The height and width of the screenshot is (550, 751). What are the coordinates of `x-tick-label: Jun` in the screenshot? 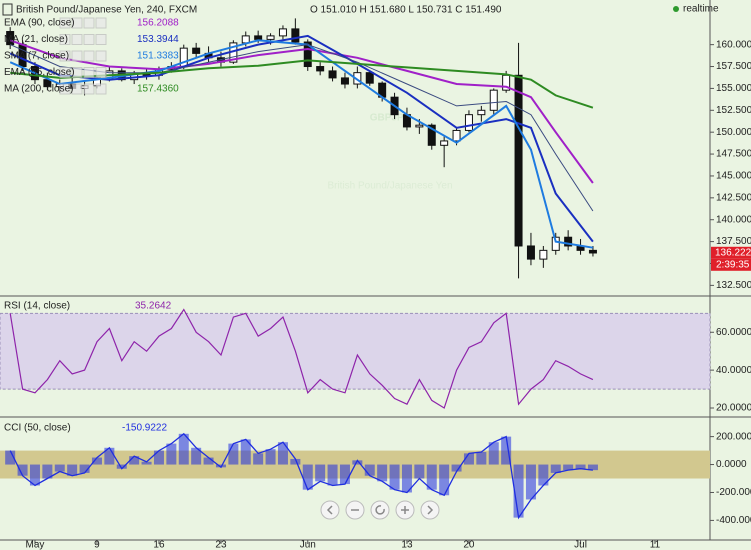 It's located at (308, 545).